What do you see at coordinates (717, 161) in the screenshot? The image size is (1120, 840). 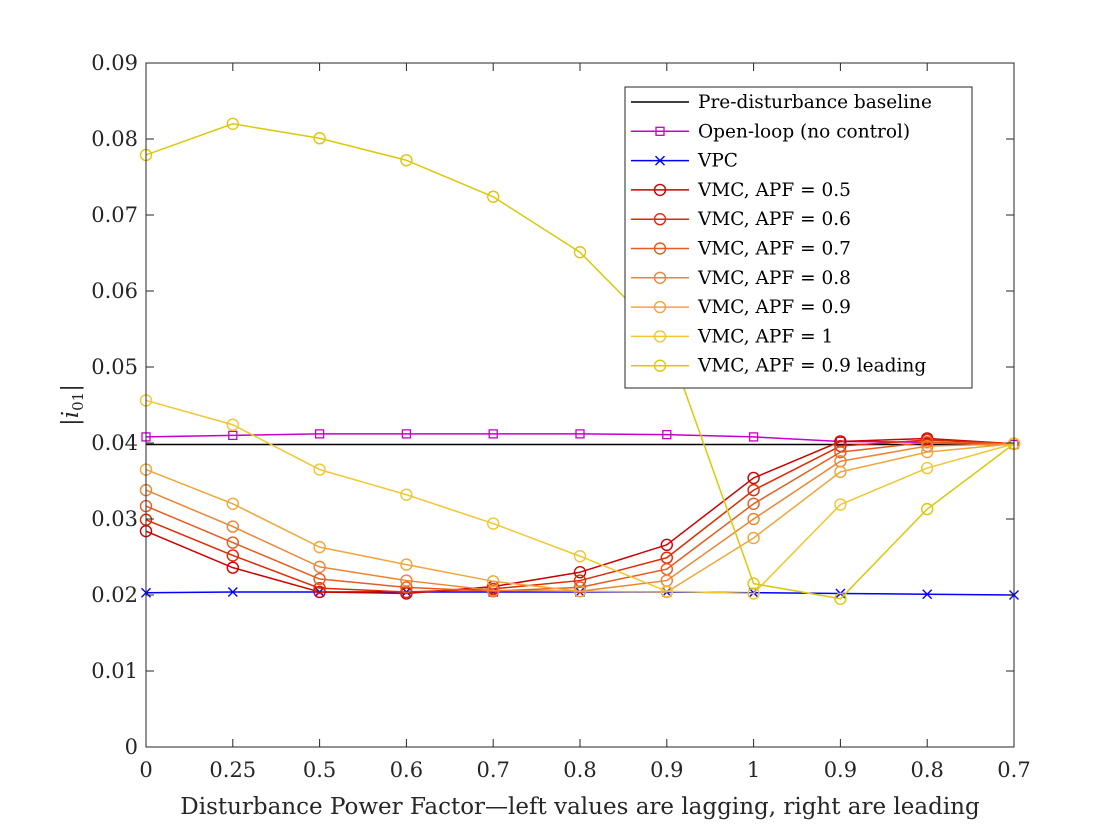 I see `legend-label: VPC` at bounding box center [717, 161].